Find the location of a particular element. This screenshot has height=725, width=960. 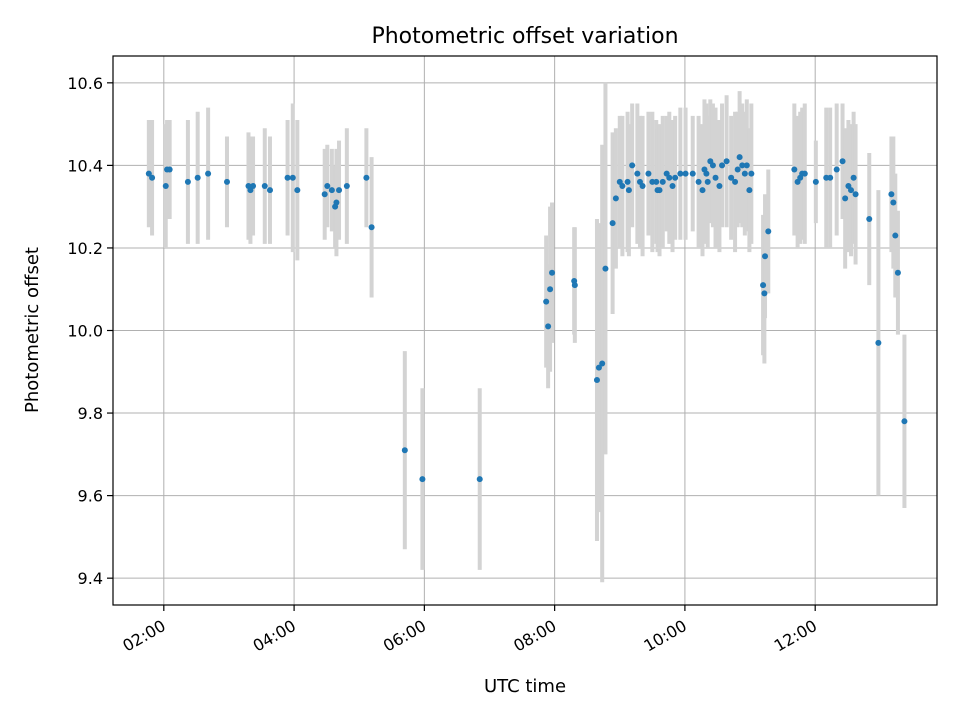

y-axis-ticks: 9.4 9.6 9.8 10.0 10.2 10.4 10.6 is located at coordinates (90, 331).